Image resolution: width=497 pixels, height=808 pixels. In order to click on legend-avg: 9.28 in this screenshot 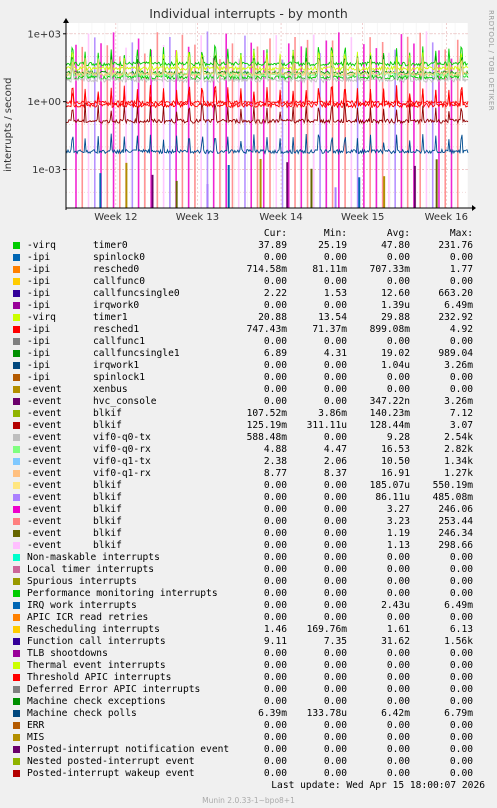, I will do `click(398, 437)`.